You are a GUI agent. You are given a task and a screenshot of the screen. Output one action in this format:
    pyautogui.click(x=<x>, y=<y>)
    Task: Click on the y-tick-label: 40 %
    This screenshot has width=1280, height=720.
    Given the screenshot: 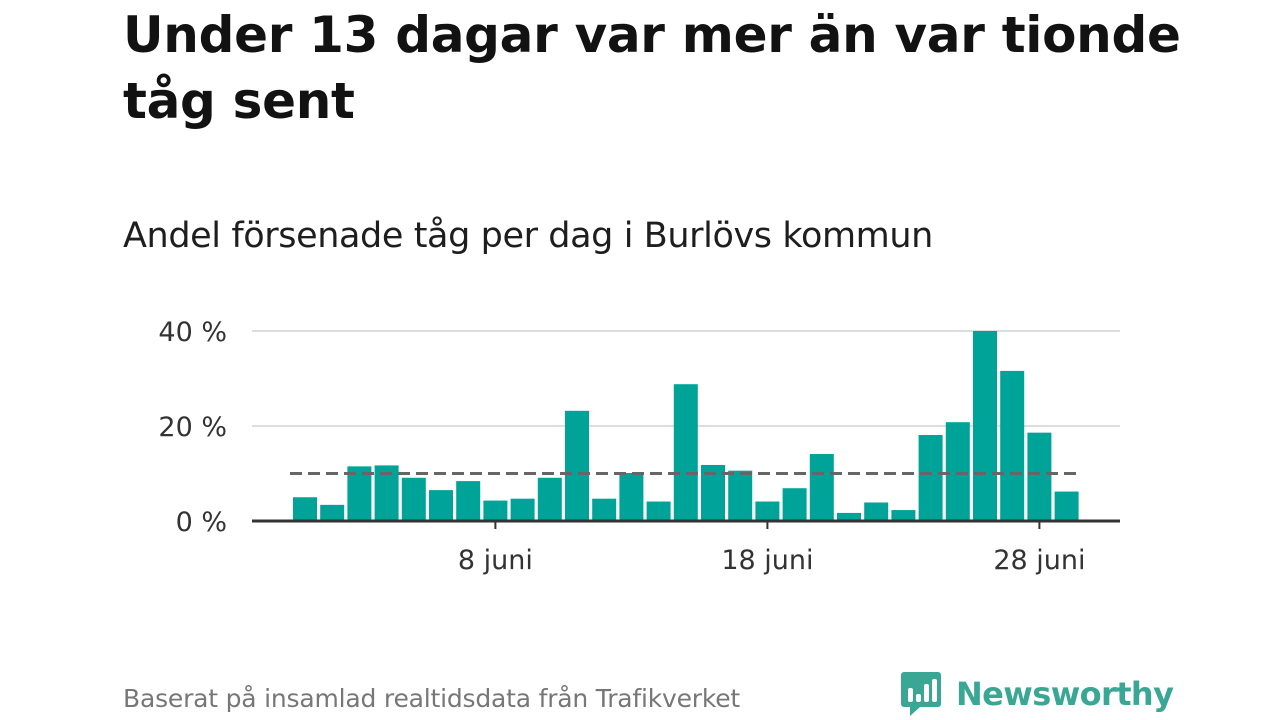 What is the action you would take?
    pyautogui.click(x=192, y=332)
    